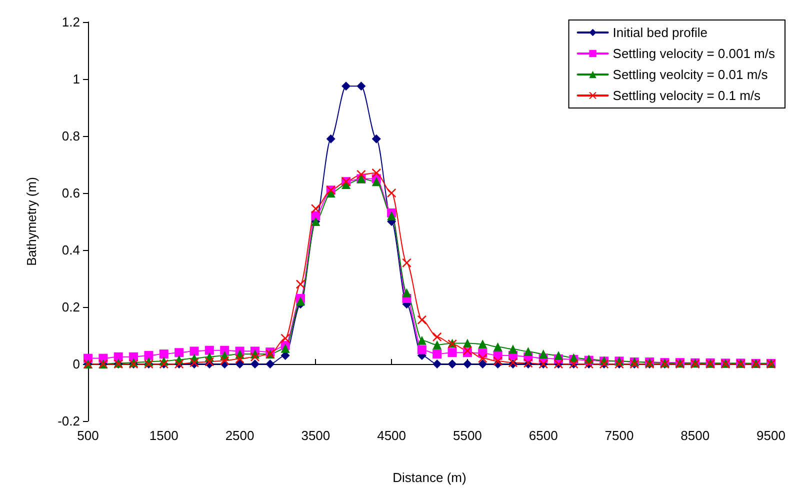  I want to click on legend-label: Settling velocity = 0.001 m/s, so click(694, 53).